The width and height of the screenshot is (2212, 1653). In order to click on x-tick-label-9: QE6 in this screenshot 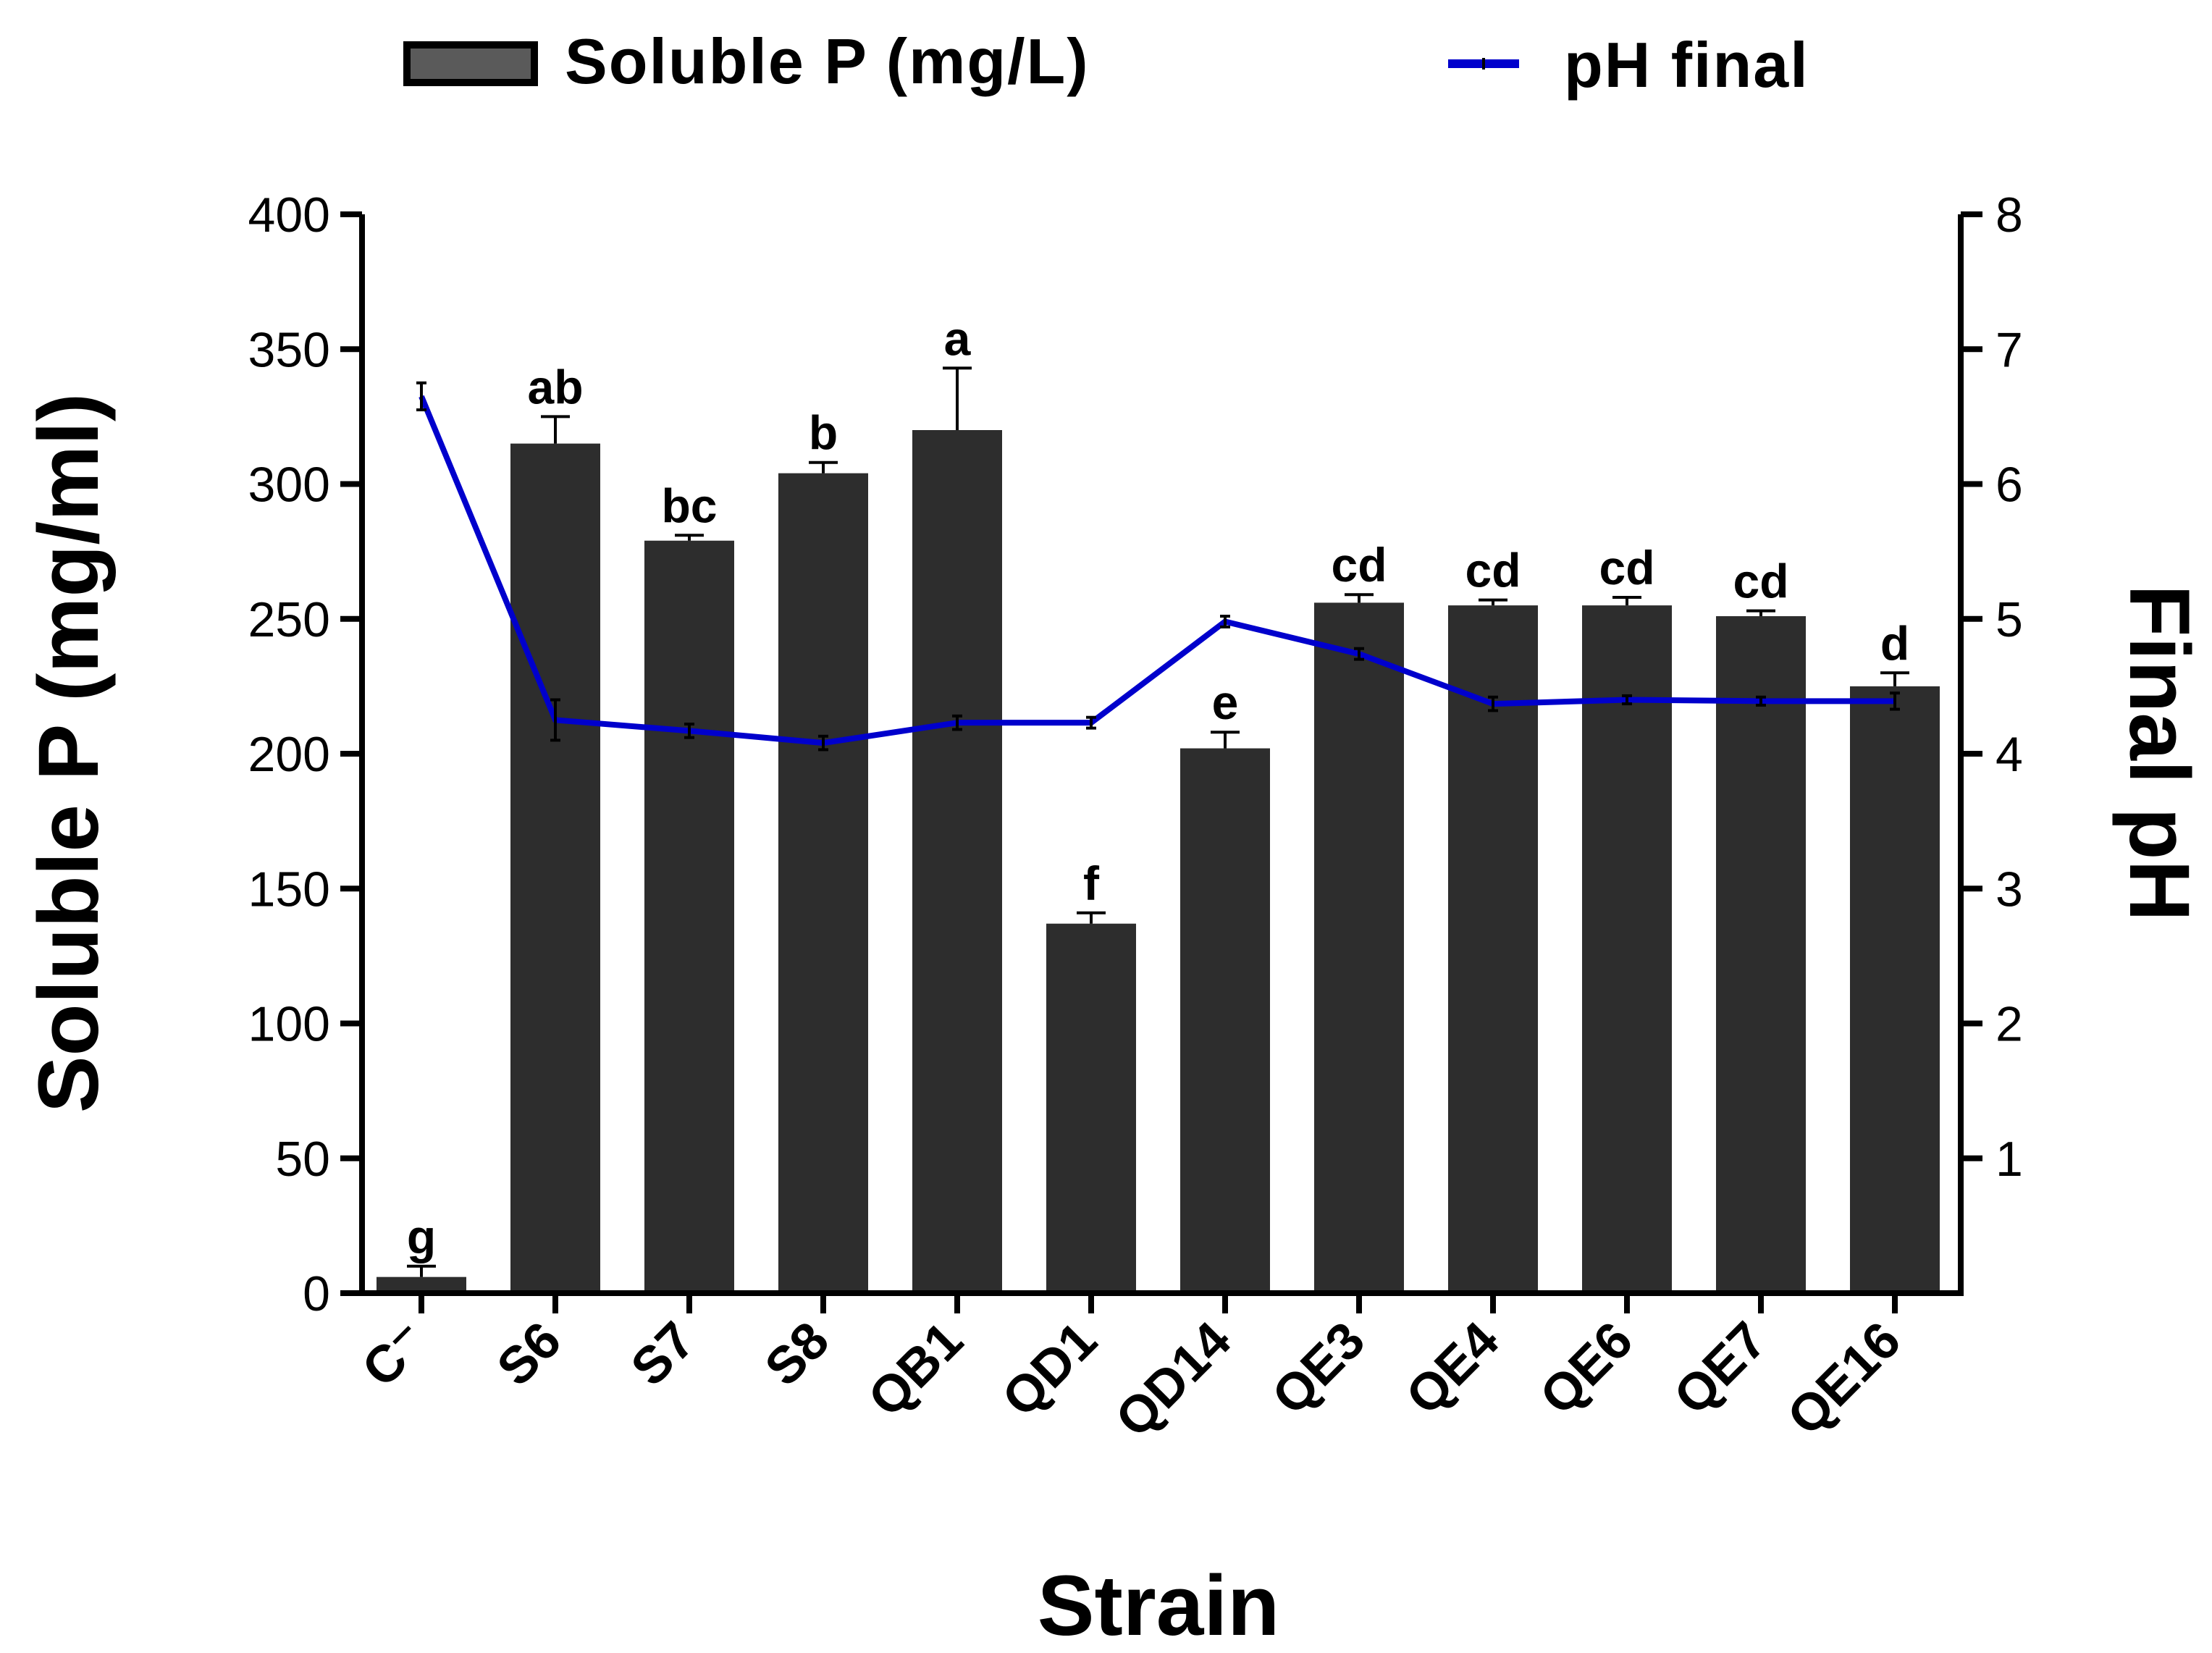, I will do `click(1587, 1369)`.